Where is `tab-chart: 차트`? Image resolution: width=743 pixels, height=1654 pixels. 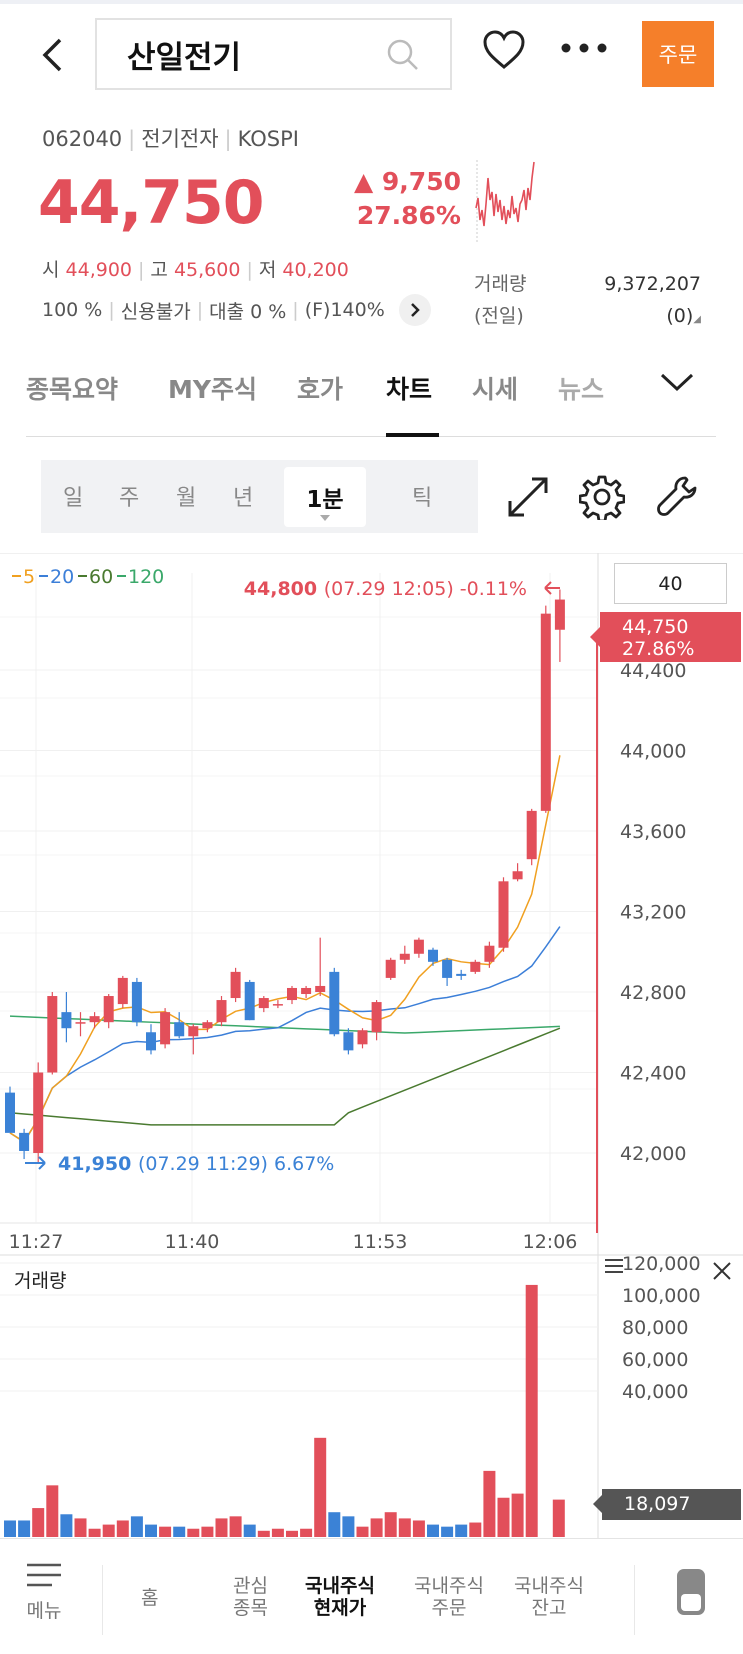 tab-chart: 차트 is located at coordinates (409, 389).